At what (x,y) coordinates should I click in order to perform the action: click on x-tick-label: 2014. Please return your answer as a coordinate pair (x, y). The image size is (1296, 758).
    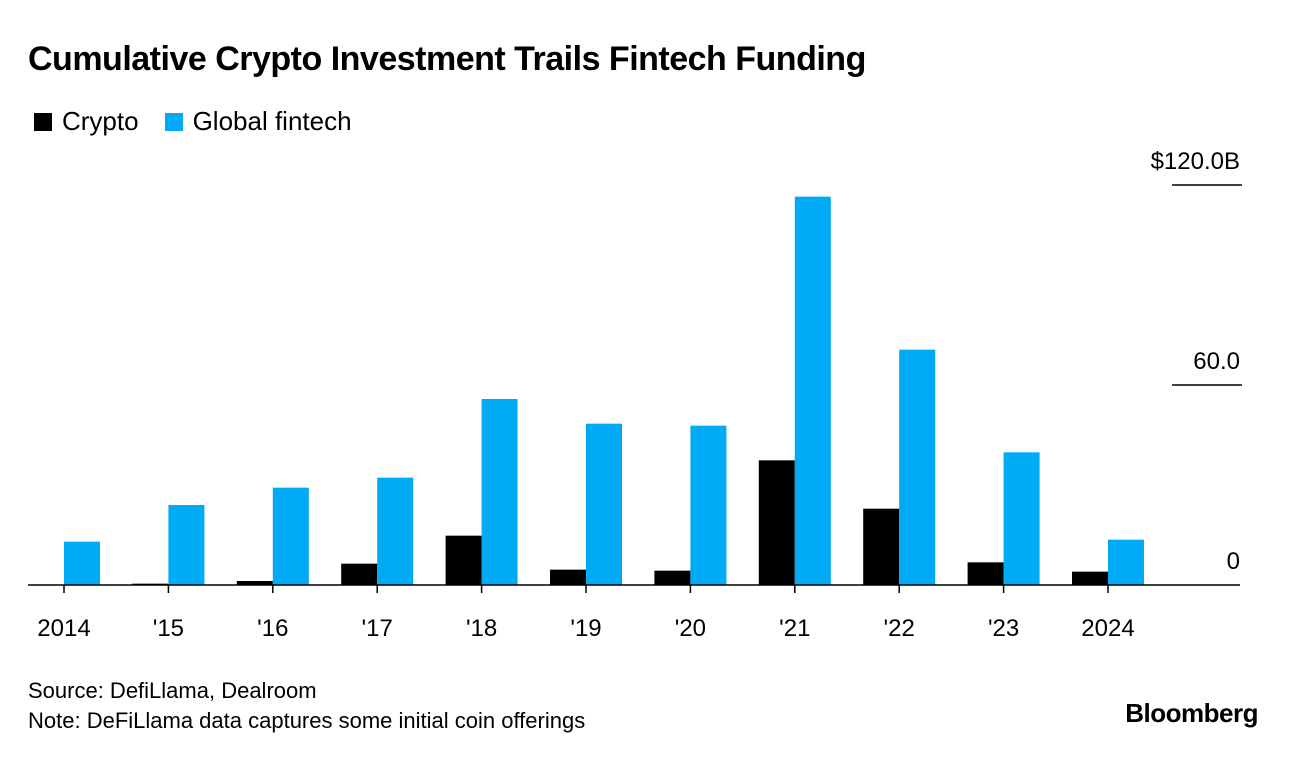
    Looking at the image, I should click on (63, 628).